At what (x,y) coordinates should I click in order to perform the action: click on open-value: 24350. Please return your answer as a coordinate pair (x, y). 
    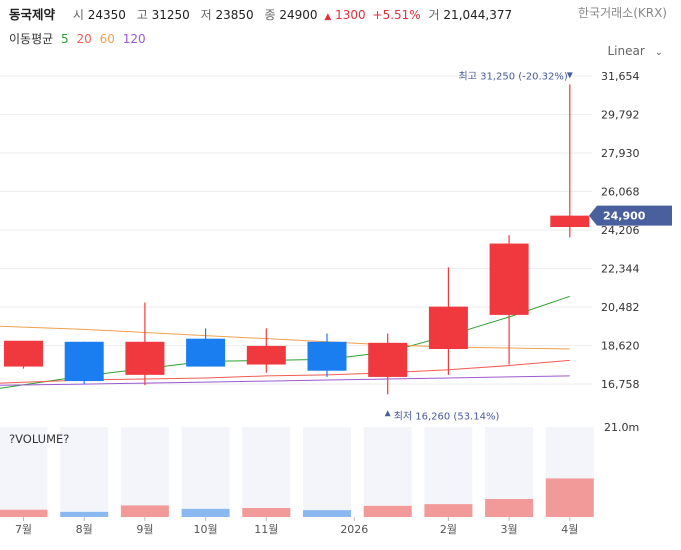
    Looking at the image, I should click on (106, 15).